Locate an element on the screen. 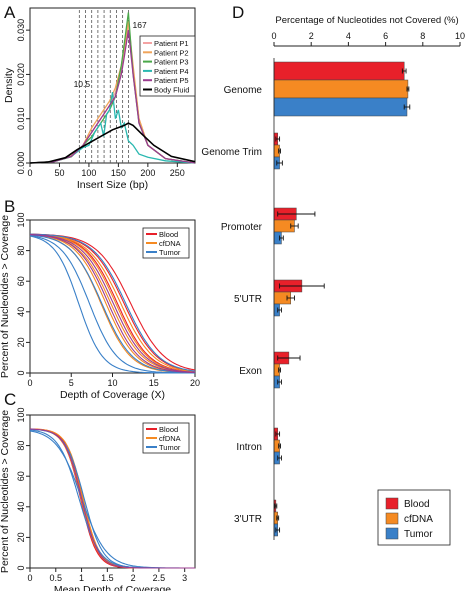 This screenshot has width=474, height=591. legend-label: Patient P3 is located at coordinates (171, 62).